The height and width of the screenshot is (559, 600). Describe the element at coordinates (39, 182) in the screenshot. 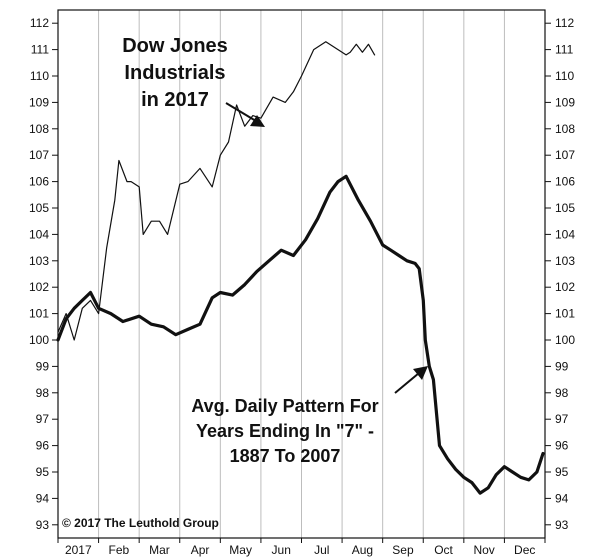

I see `y-tick-label-left: 106` at that location.